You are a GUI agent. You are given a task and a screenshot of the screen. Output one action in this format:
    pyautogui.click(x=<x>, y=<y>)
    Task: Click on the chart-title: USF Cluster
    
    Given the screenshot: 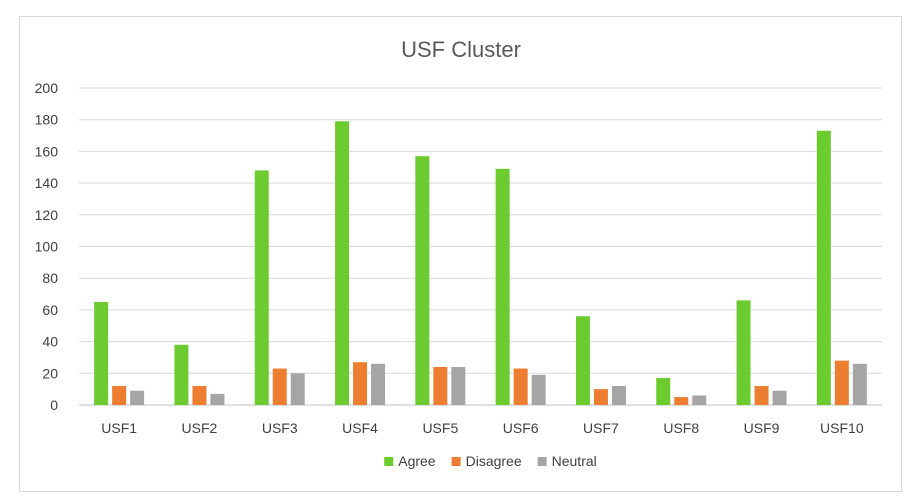 What is the action you would take?
    pyautogui.click(x=461, y=49)
    